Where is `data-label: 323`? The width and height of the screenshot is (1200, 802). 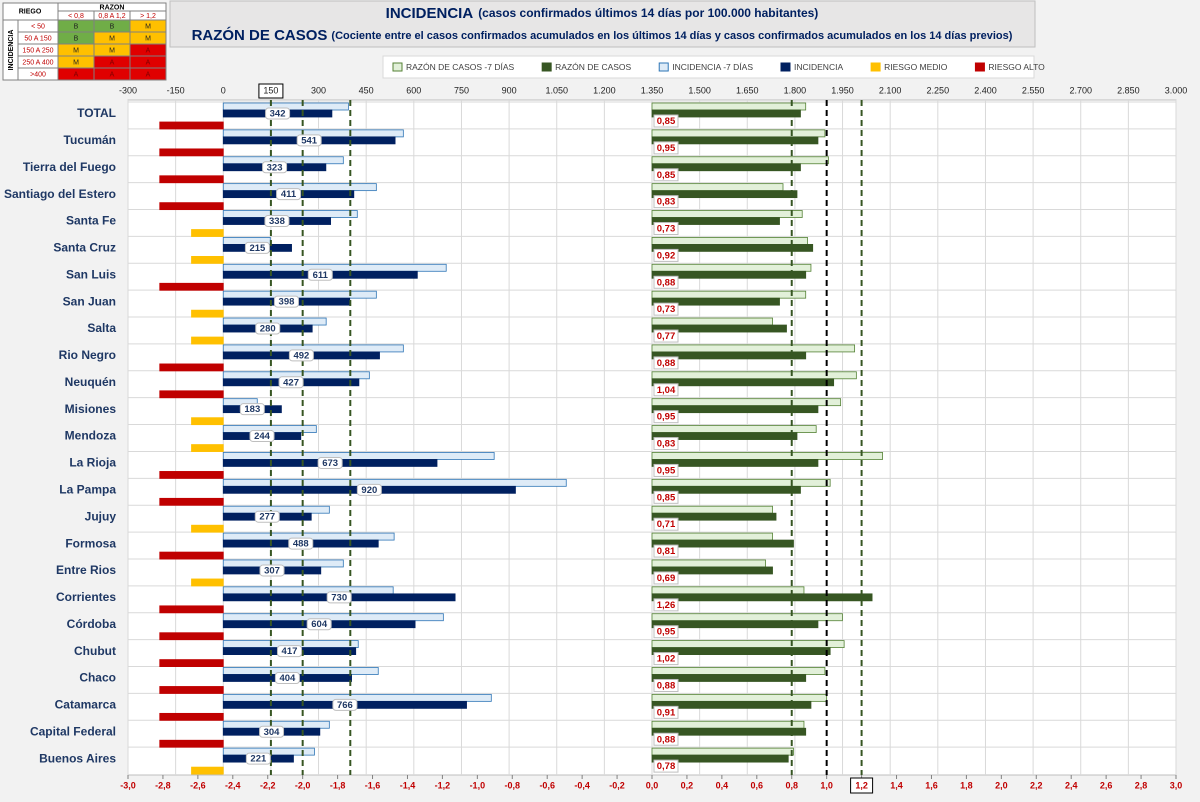 data-label: 323 is located at coordinates (275, 167).